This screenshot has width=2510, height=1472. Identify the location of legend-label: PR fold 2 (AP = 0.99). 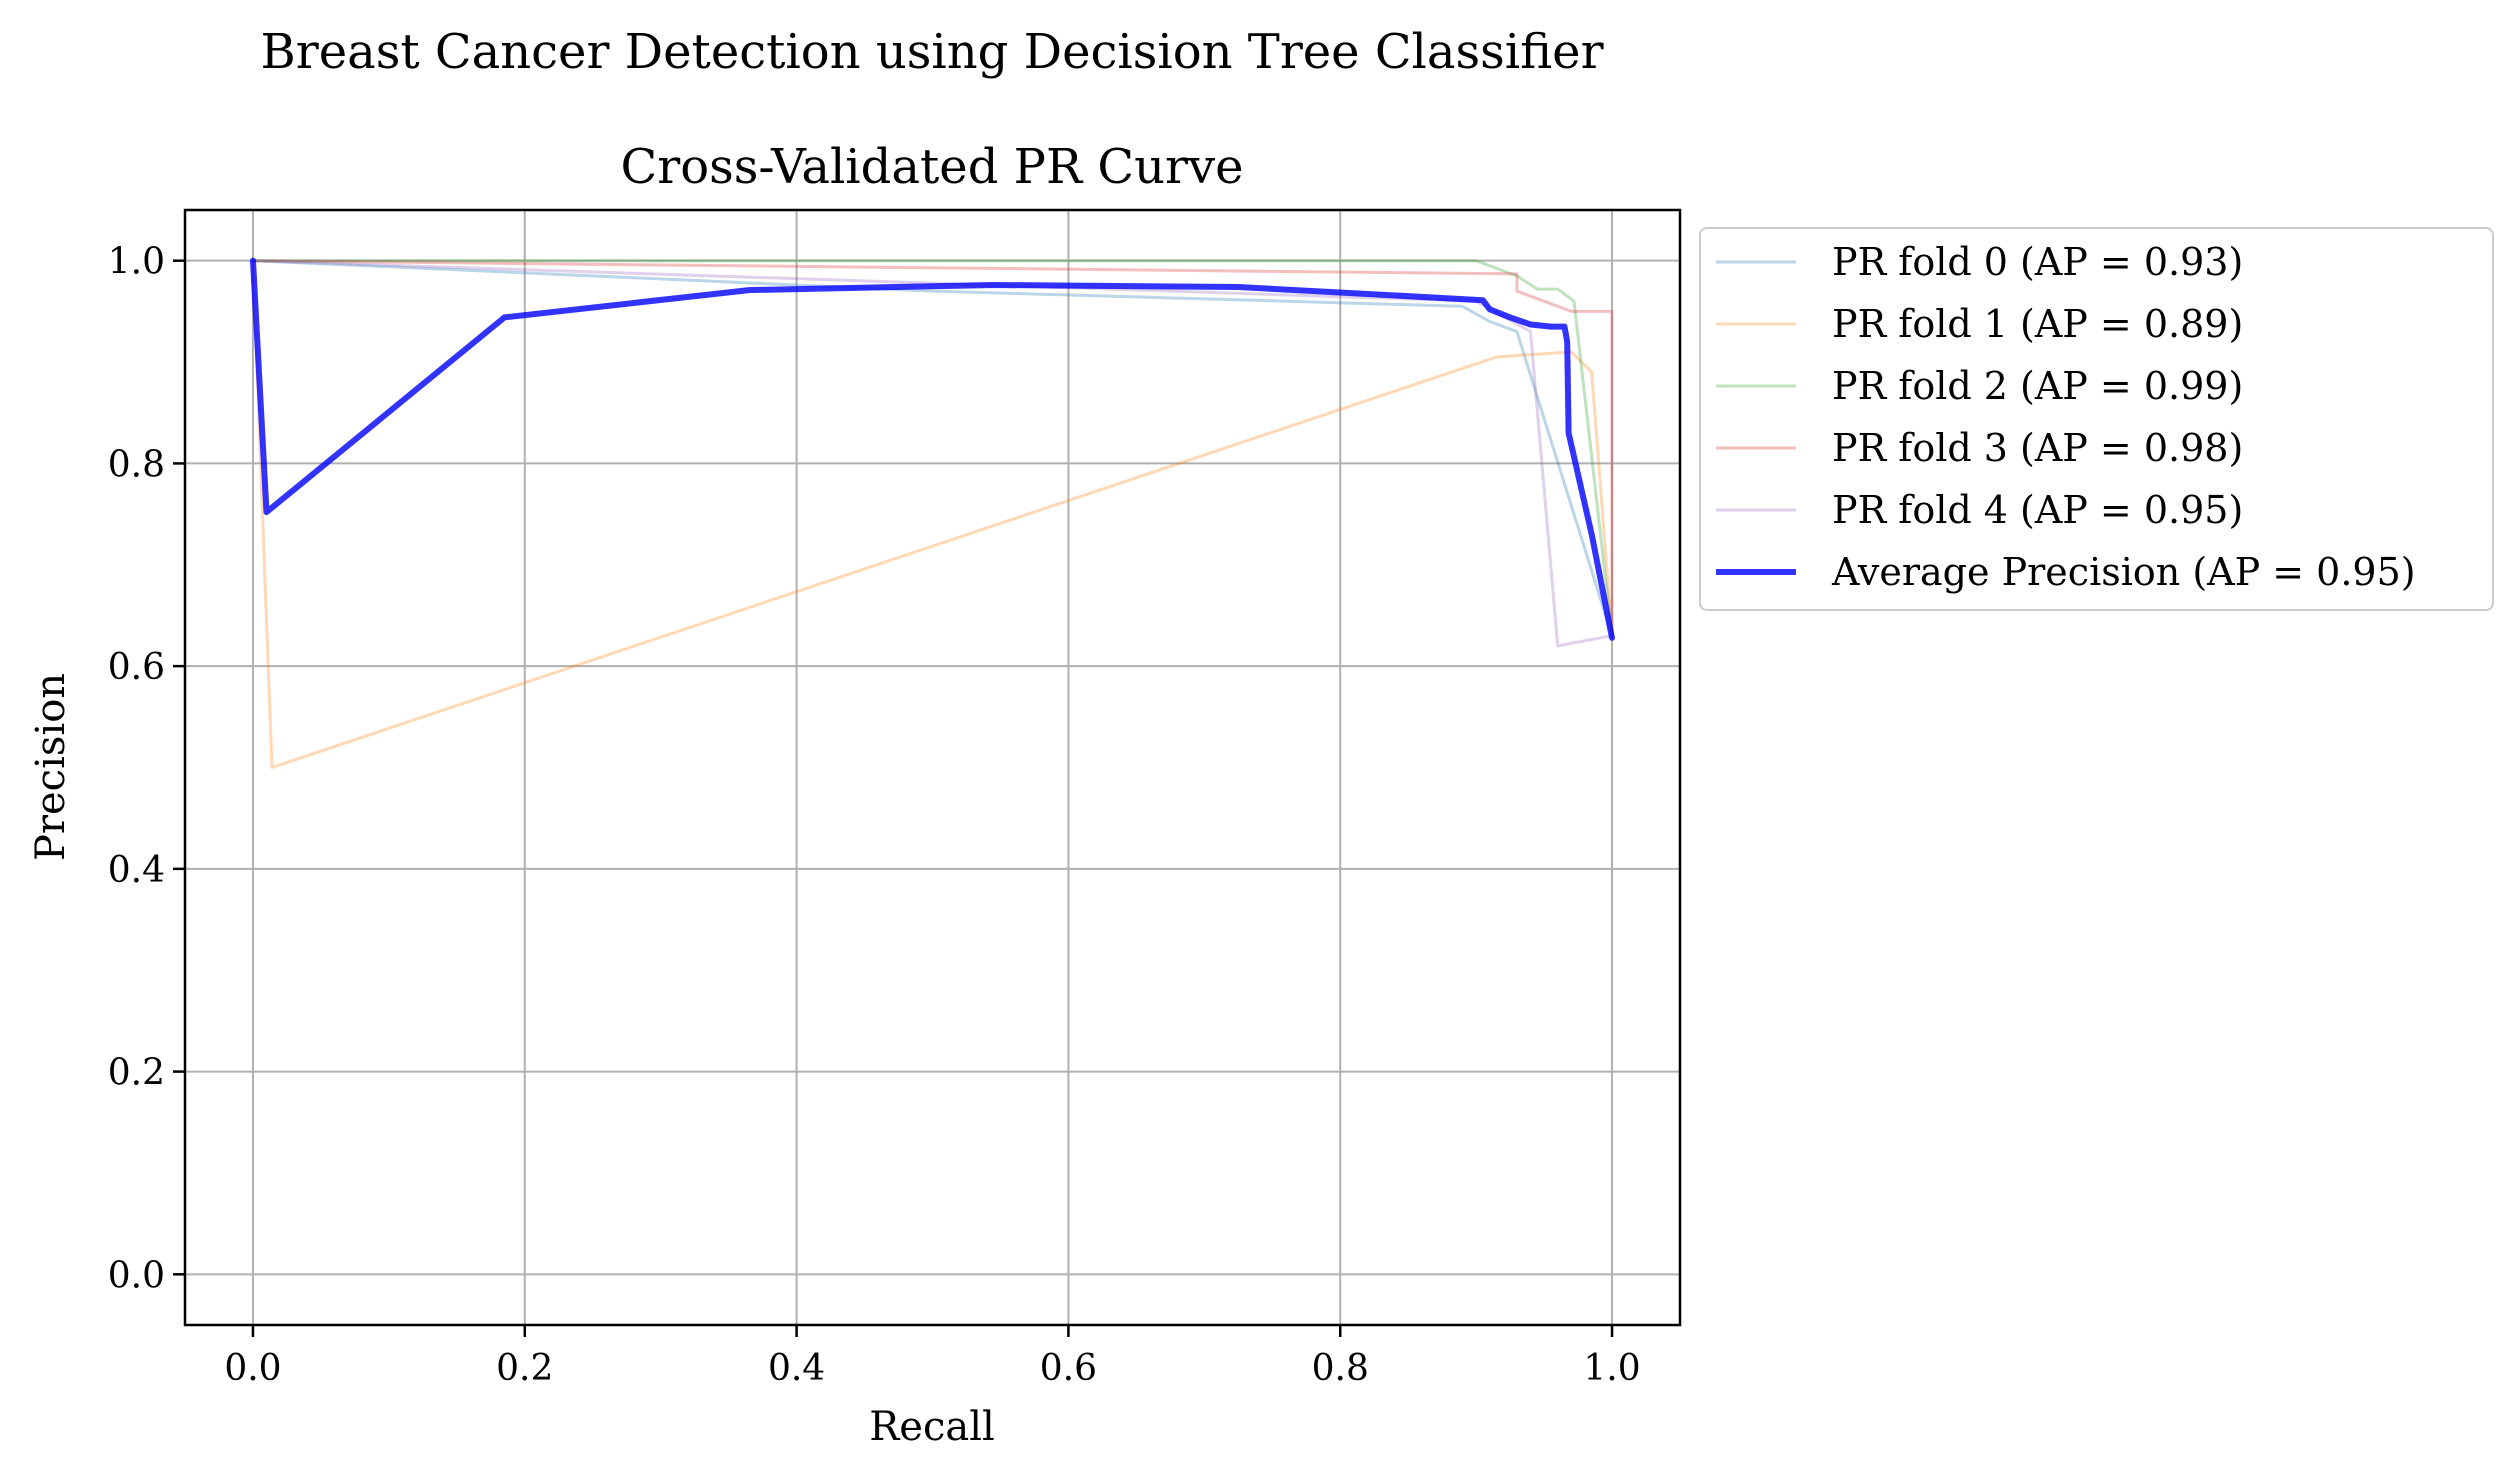
(2037, 386).